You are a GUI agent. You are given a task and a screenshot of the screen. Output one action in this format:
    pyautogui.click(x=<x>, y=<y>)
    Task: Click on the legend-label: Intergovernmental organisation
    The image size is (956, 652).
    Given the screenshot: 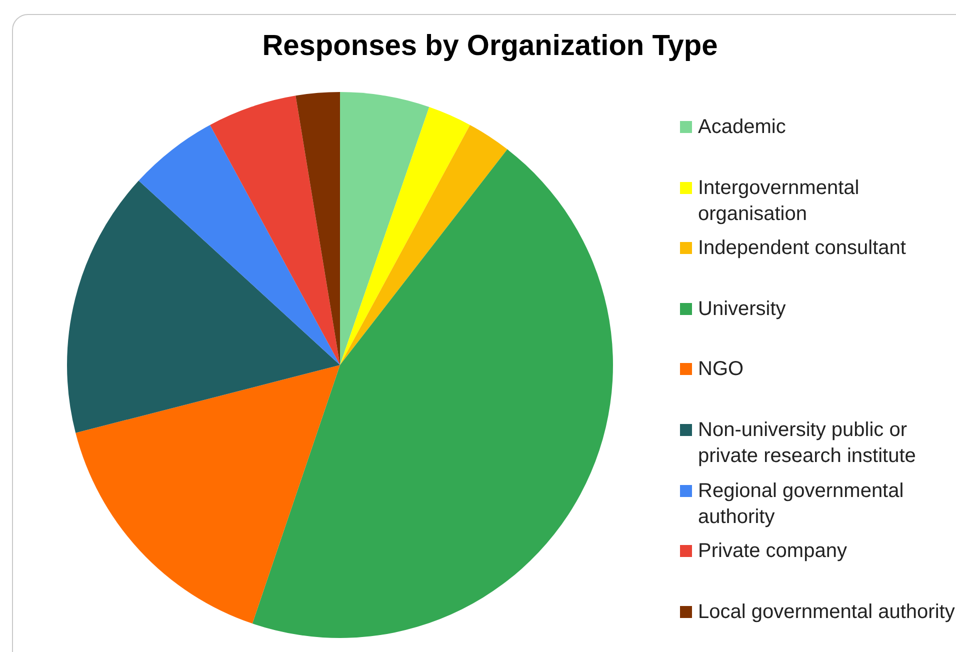 What is the action you would take?
    pyautogui.click(x=779, y=201)
    